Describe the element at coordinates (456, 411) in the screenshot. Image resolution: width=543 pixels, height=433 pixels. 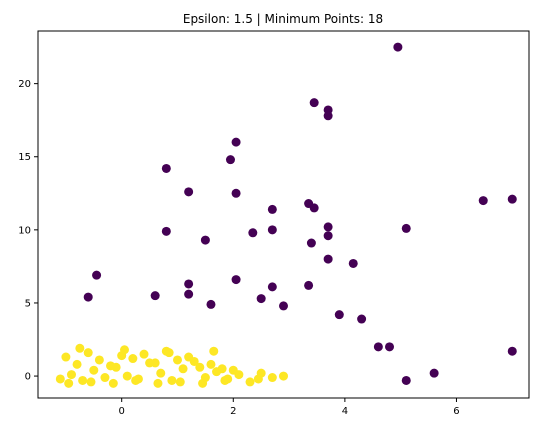
I see `x-tick-label: 6` at that location.